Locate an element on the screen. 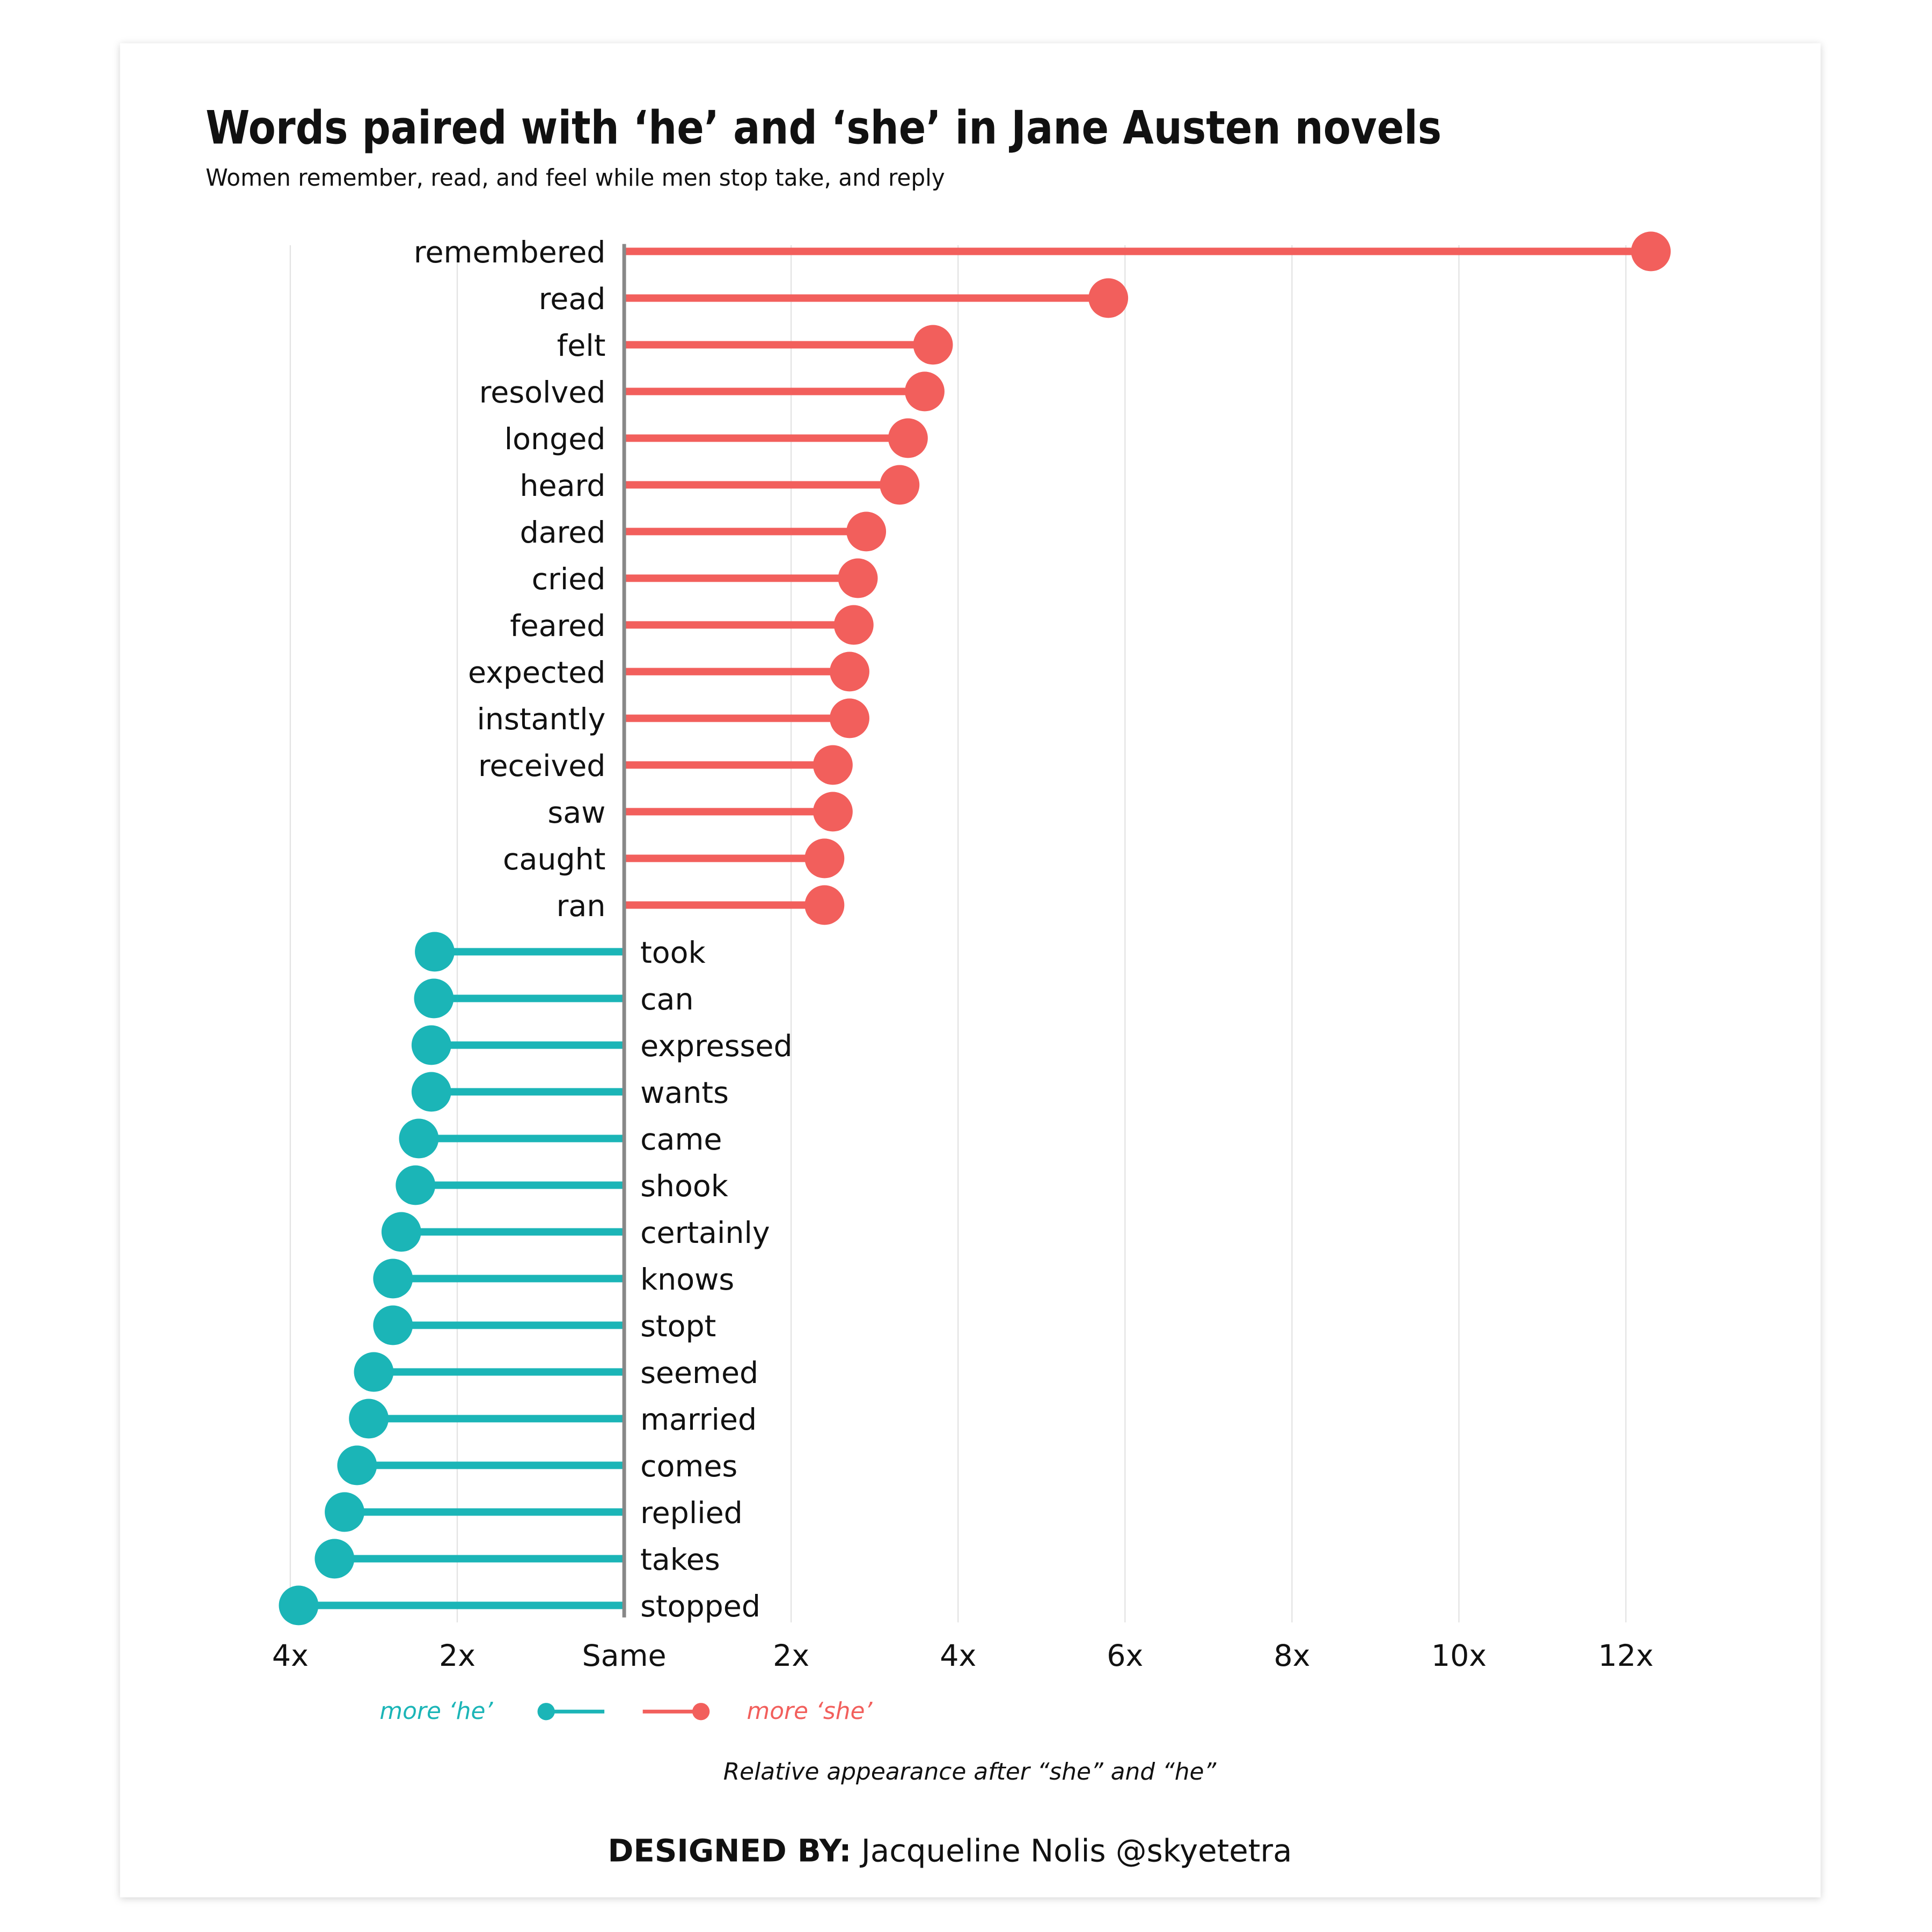  word-label: stopped is located at coordinates (700, 1607).